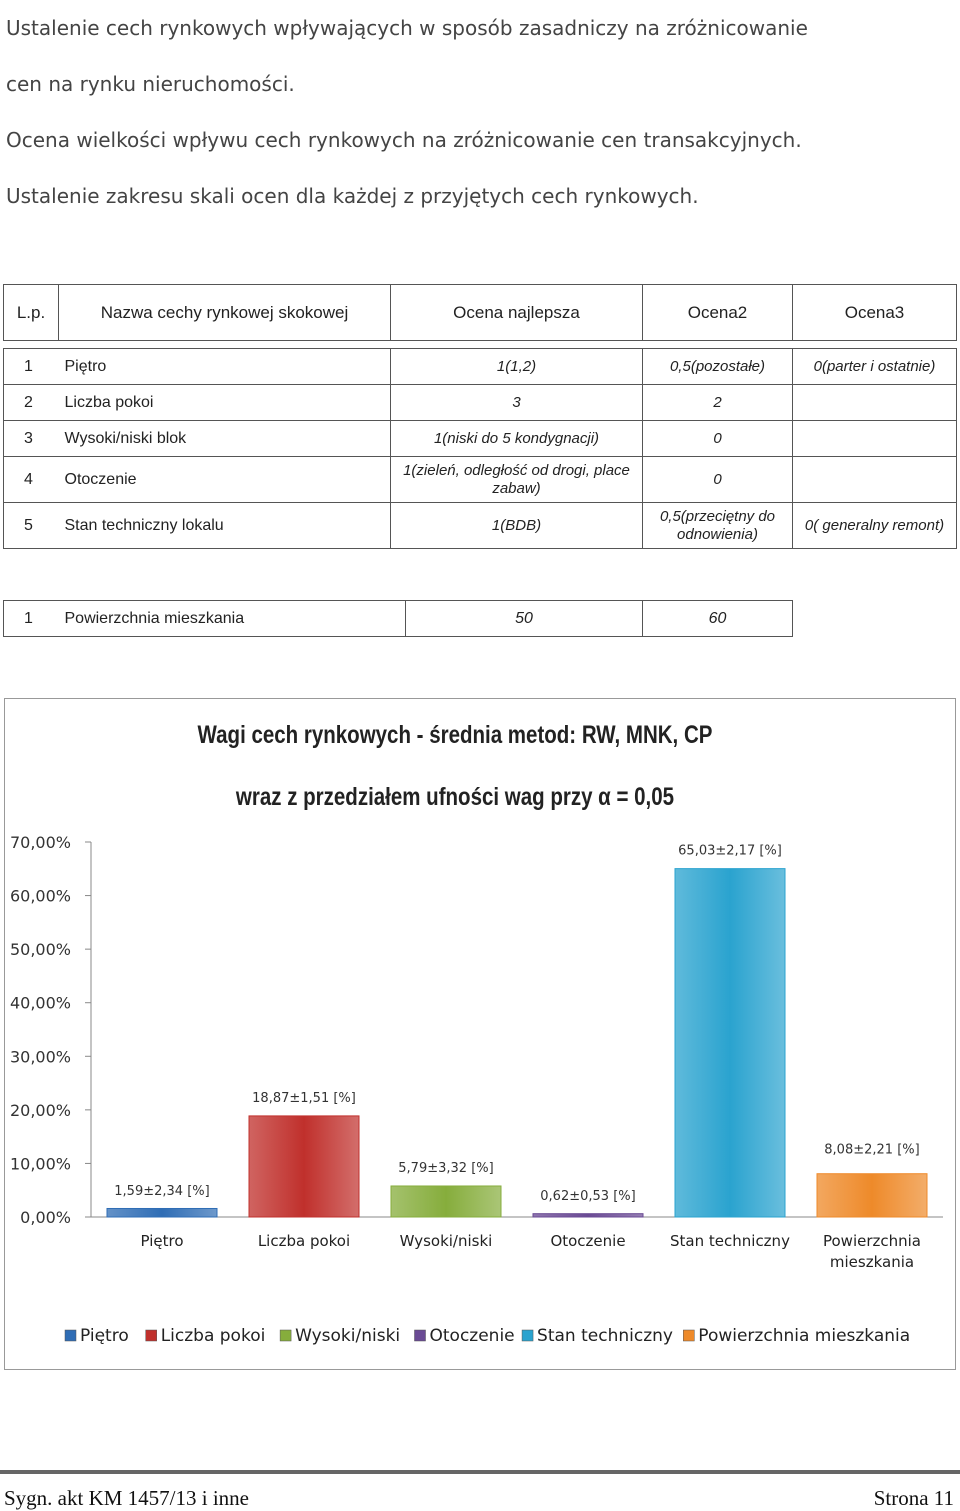 The image size is (960, 1511). What do you see at coordinates (31, 312) in the screenshot?
I see `header-lp: L.p.` at bounding box center [31, 312].